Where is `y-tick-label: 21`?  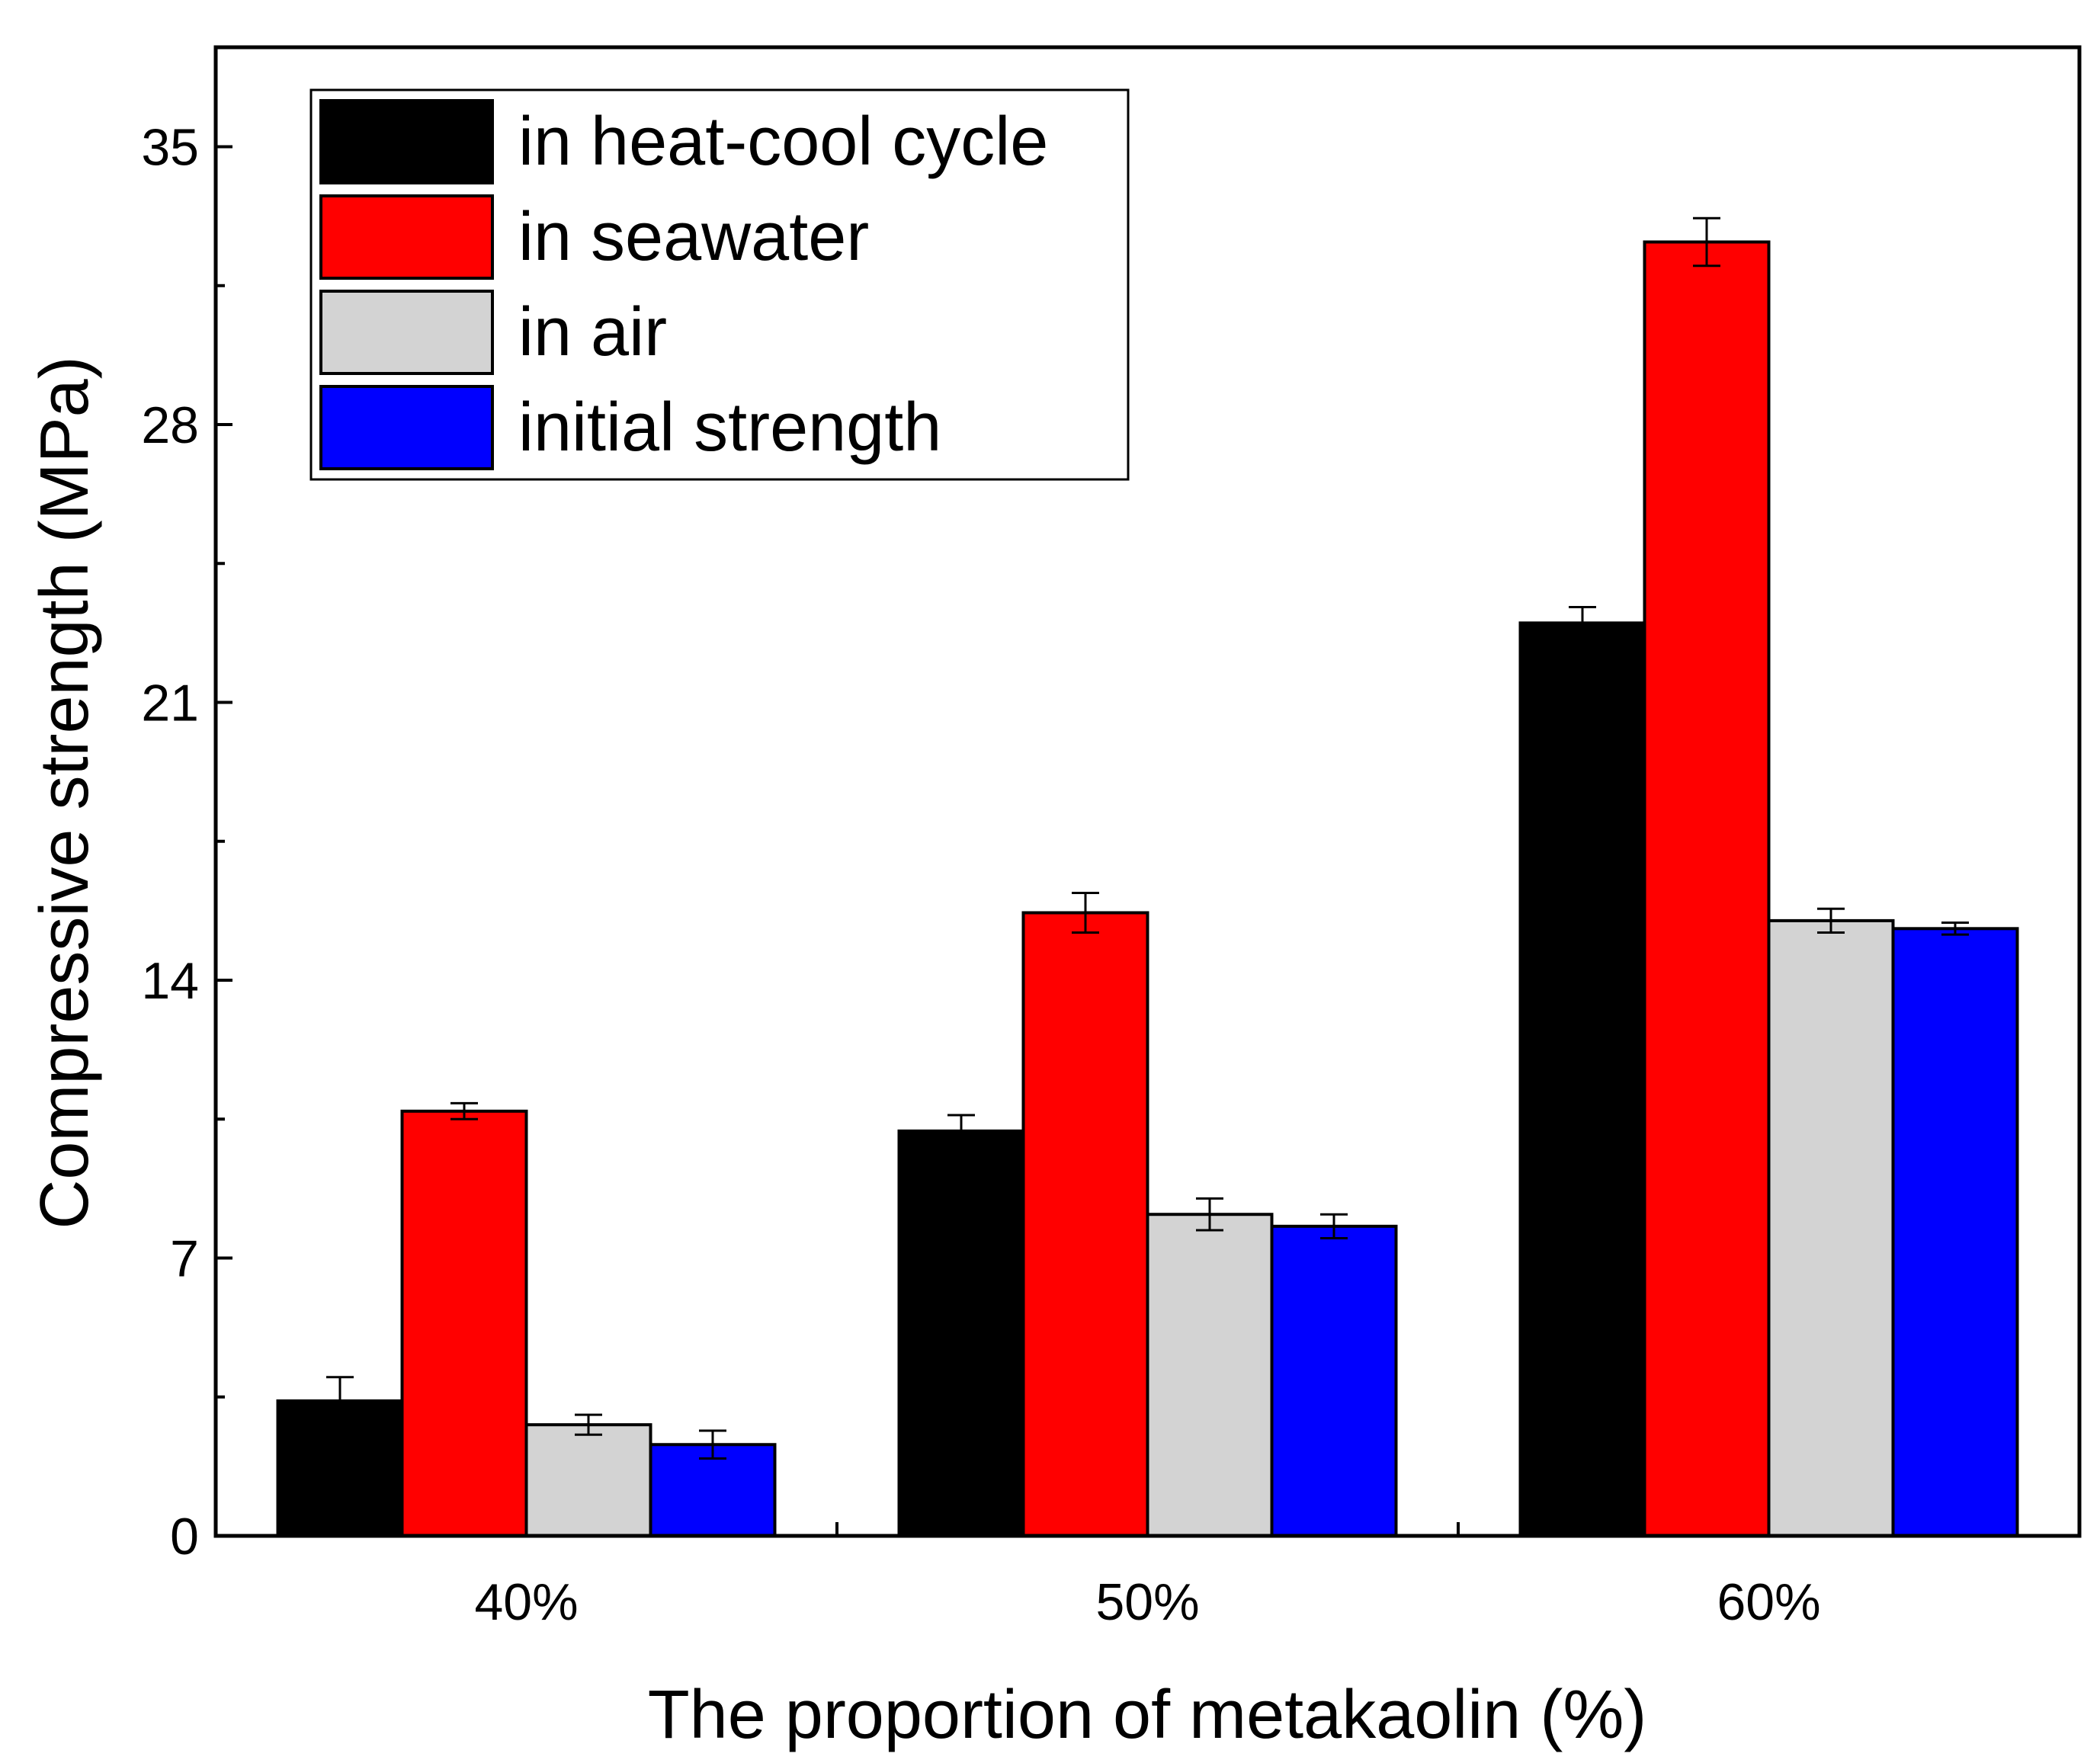 y-tick-label: 21 is located at coordinates (170, 703).